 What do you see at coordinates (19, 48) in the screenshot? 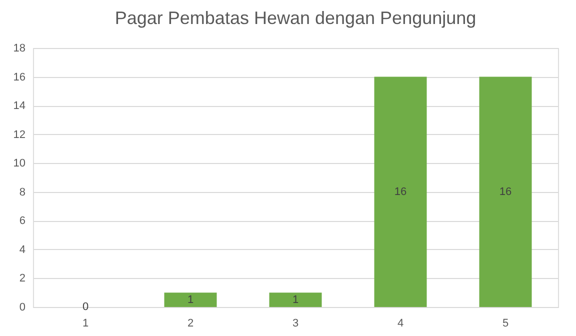
I see `y-tick-label: 18` at bounding box center [19, 48].